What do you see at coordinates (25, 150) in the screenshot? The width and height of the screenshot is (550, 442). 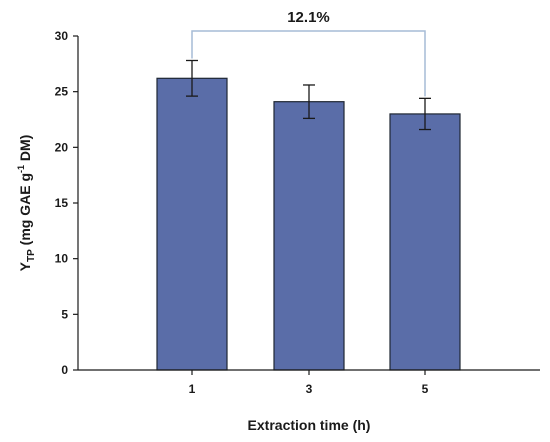 I see `y-axis-title-unit-post: DM)` at bounding box center [25, 150].